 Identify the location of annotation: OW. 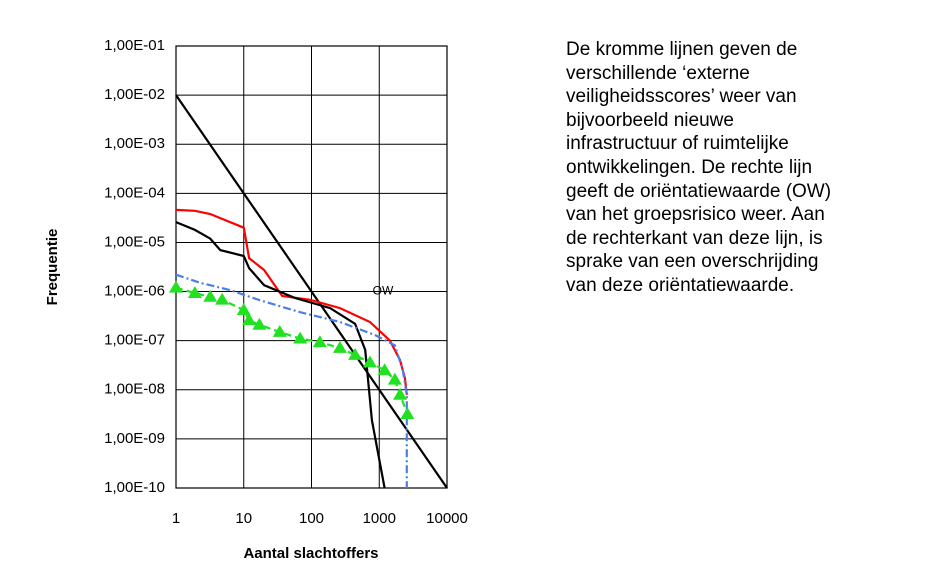
(383, 291).